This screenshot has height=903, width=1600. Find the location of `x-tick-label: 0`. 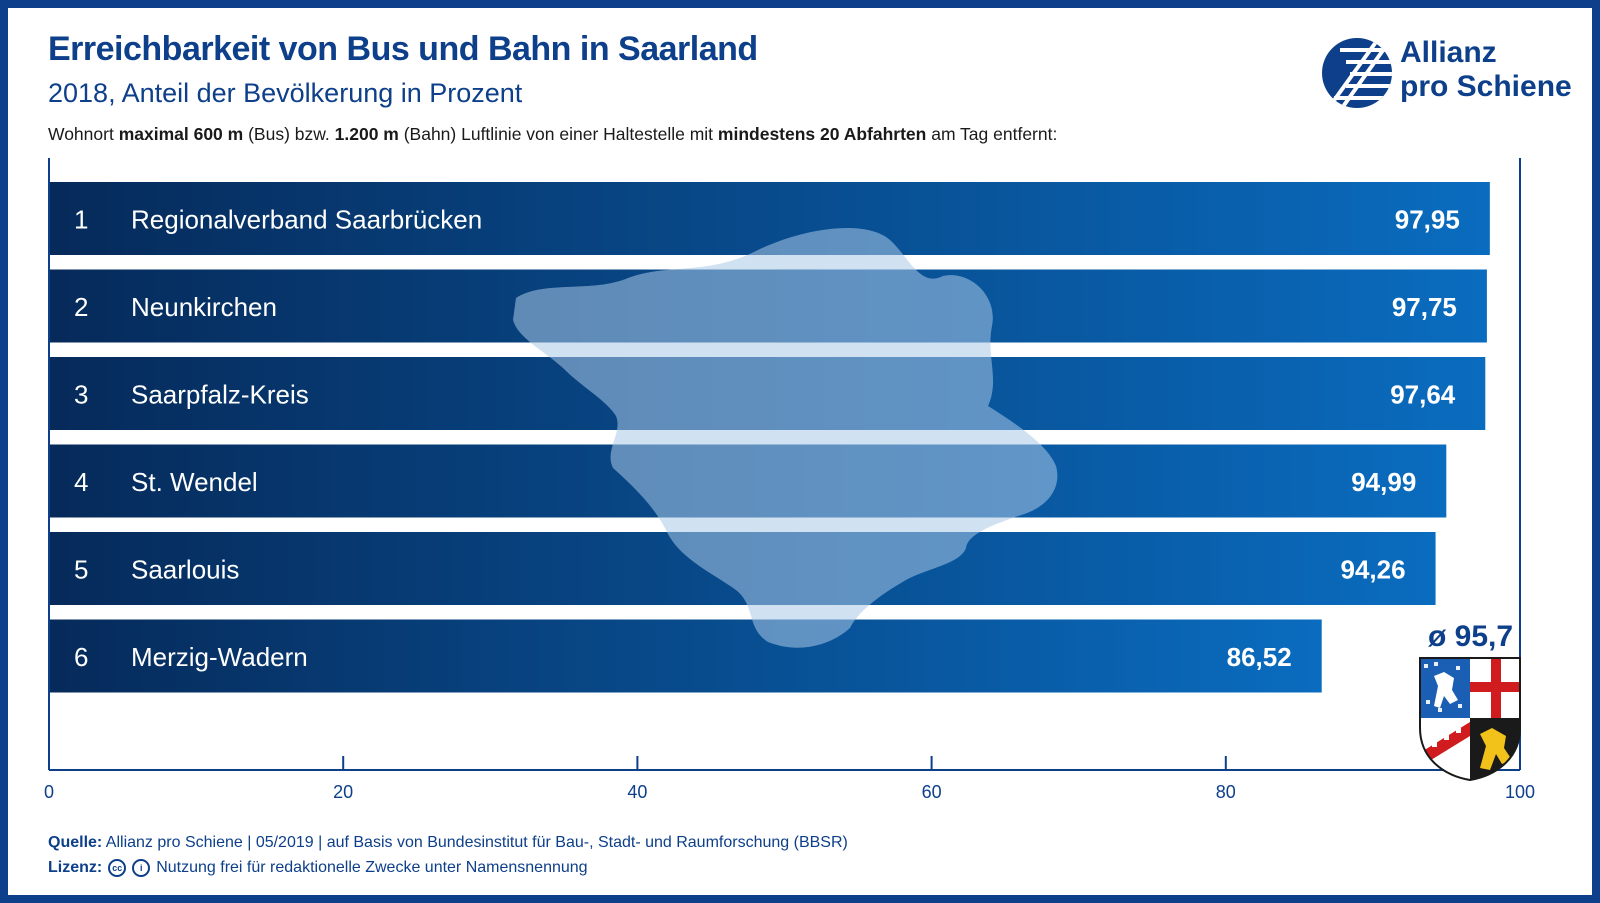

x-tick-label: 0 is located at coordinates (49, 792).